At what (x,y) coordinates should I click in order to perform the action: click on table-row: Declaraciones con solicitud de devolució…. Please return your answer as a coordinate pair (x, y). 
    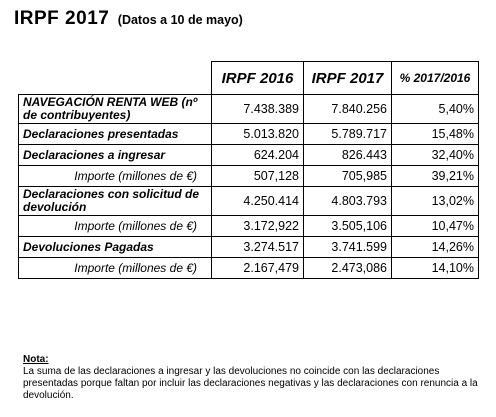
    Looking at the image, I should click on (248, 201).